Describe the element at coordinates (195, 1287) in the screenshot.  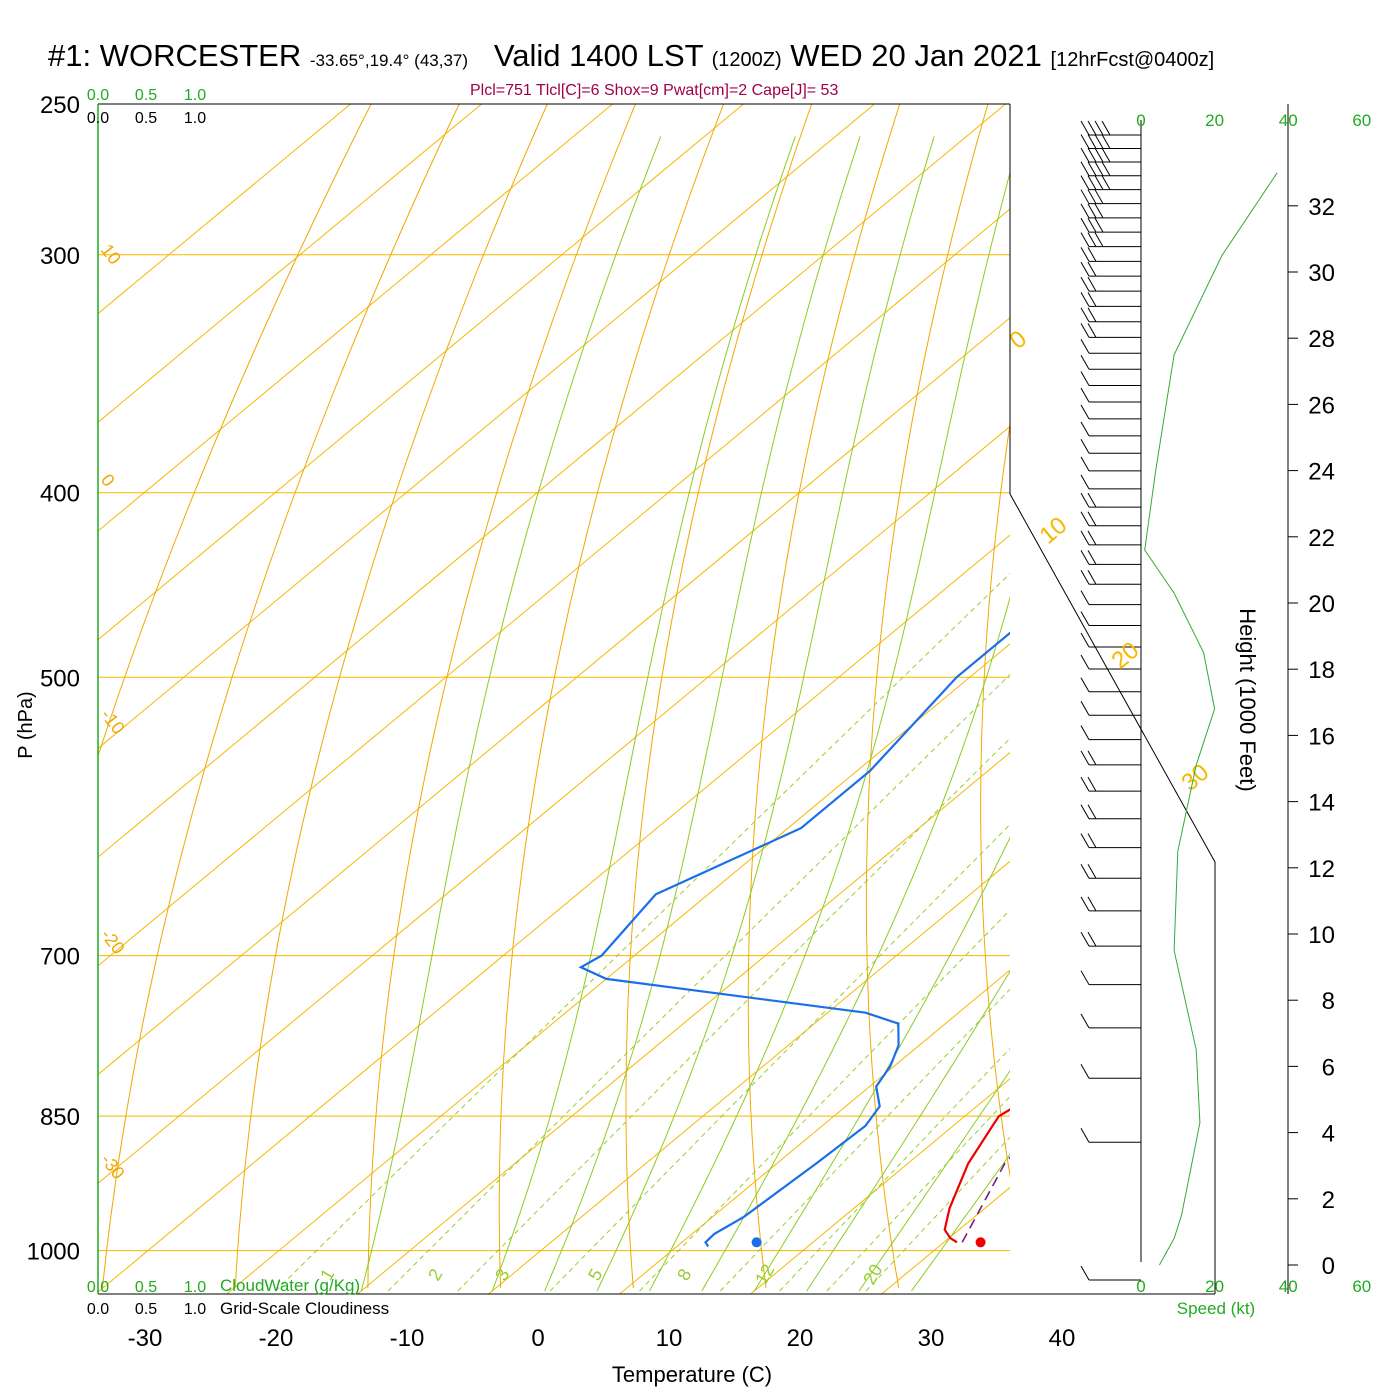
I see `cloudwater-tick-bottom: 1.0` at that location.